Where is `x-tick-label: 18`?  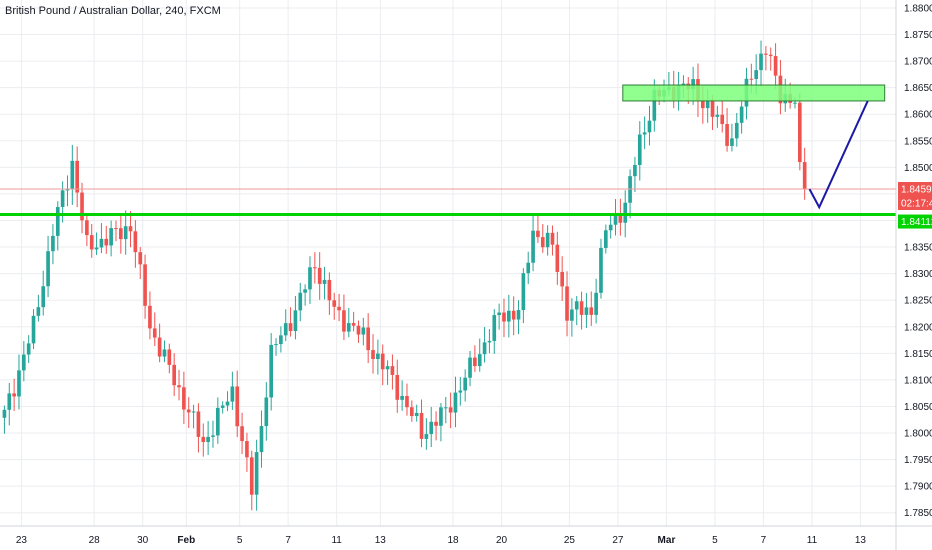
x-tick-label: 18 is located at coordinates (453, 540).